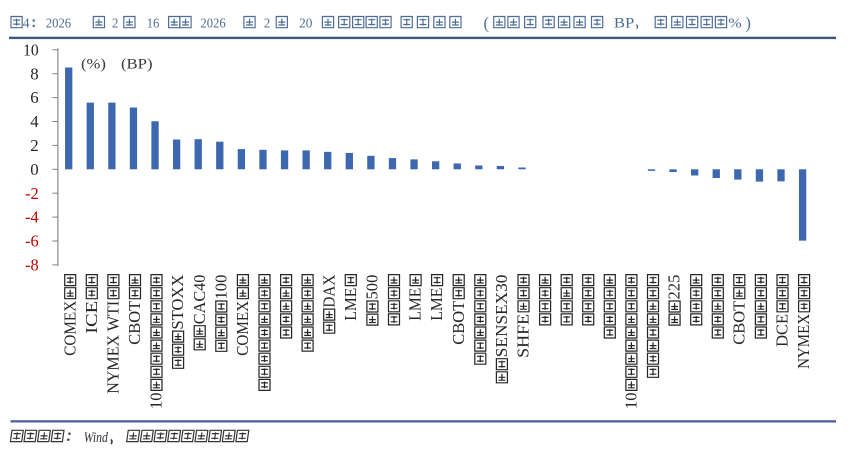 This screenshot has width=858, height=454. I want to click on svg-text: -8, so click(32, 265).